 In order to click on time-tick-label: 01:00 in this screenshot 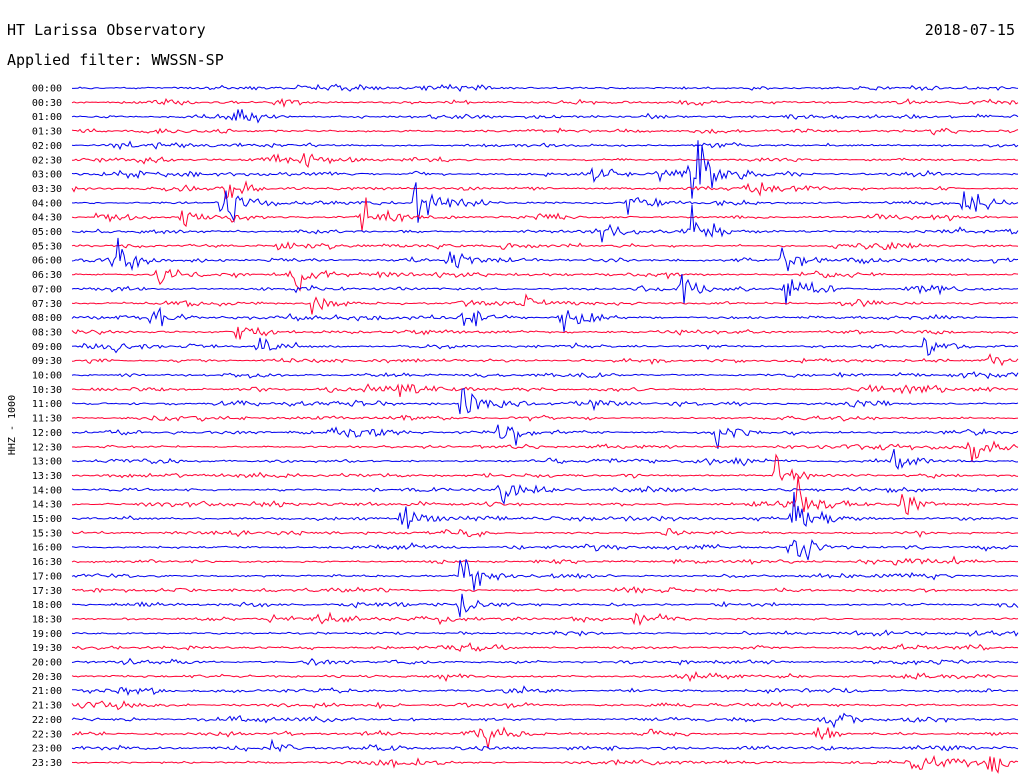, I will do `click(47, 117)`.